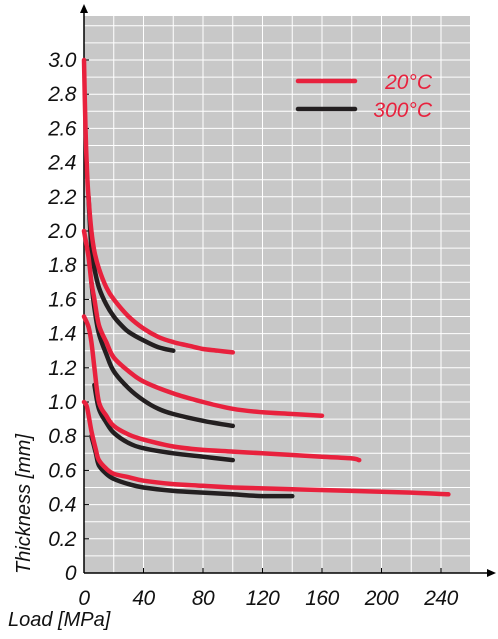  What do you see at coordinates (62, 265) in the screenshot?
I see `y-tick-label: 1.8` at bounding box center [62, 265].